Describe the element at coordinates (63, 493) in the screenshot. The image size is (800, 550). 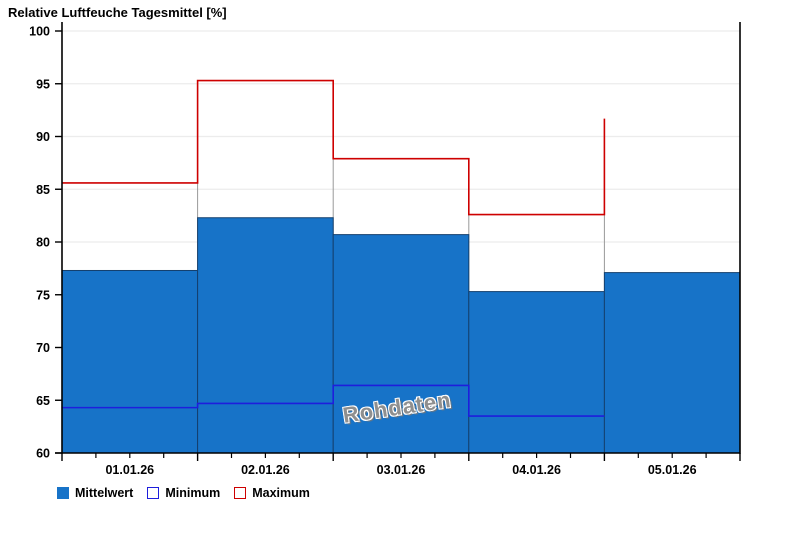
I see `mean-swatch-icon` at that location.